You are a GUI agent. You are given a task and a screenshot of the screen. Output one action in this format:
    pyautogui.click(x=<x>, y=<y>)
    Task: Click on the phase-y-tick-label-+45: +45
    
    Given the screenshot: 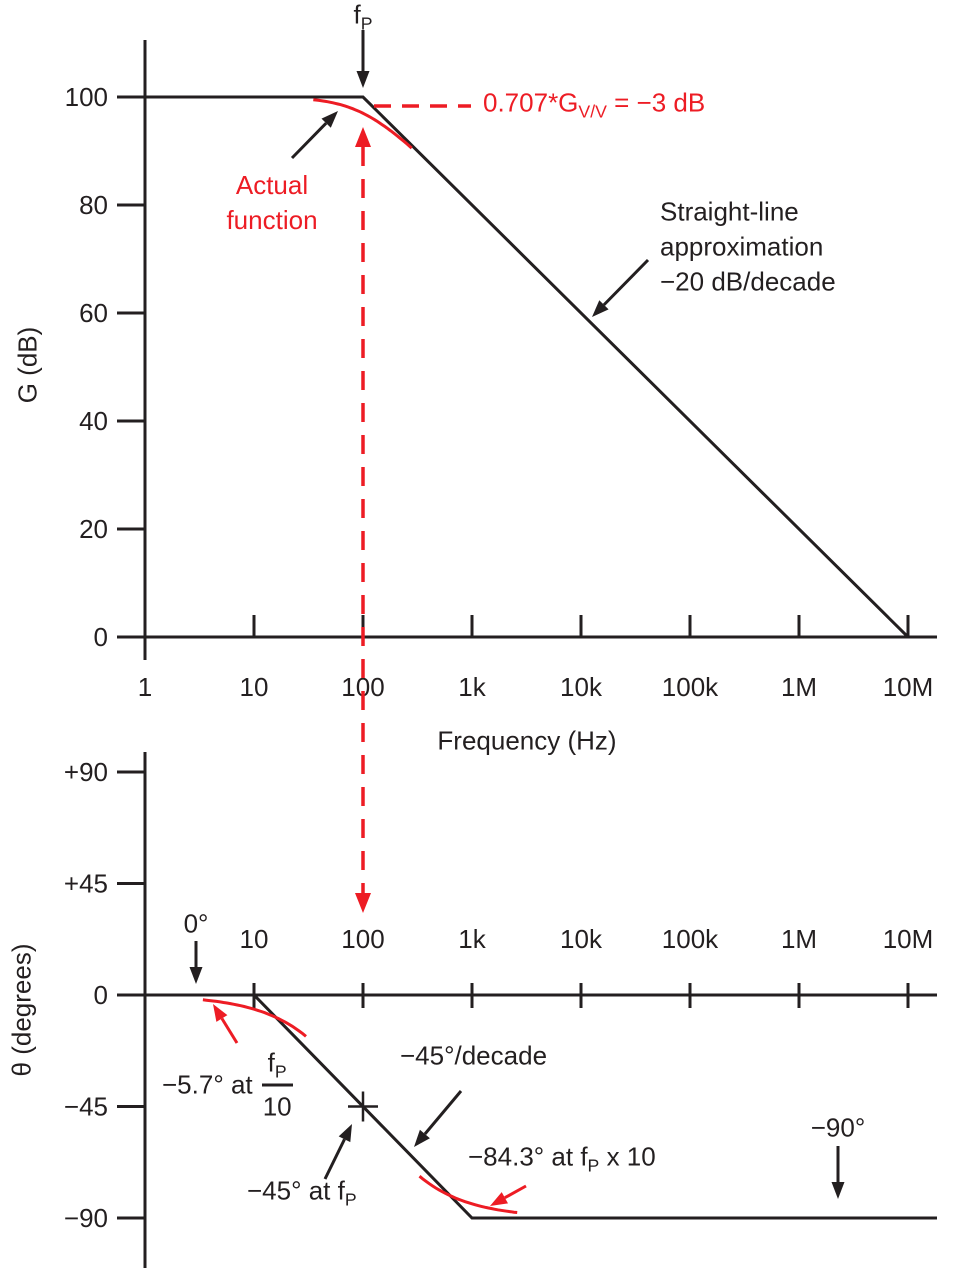 What is the action you would take?
    pyautogui.click(x=86, y=884)
    